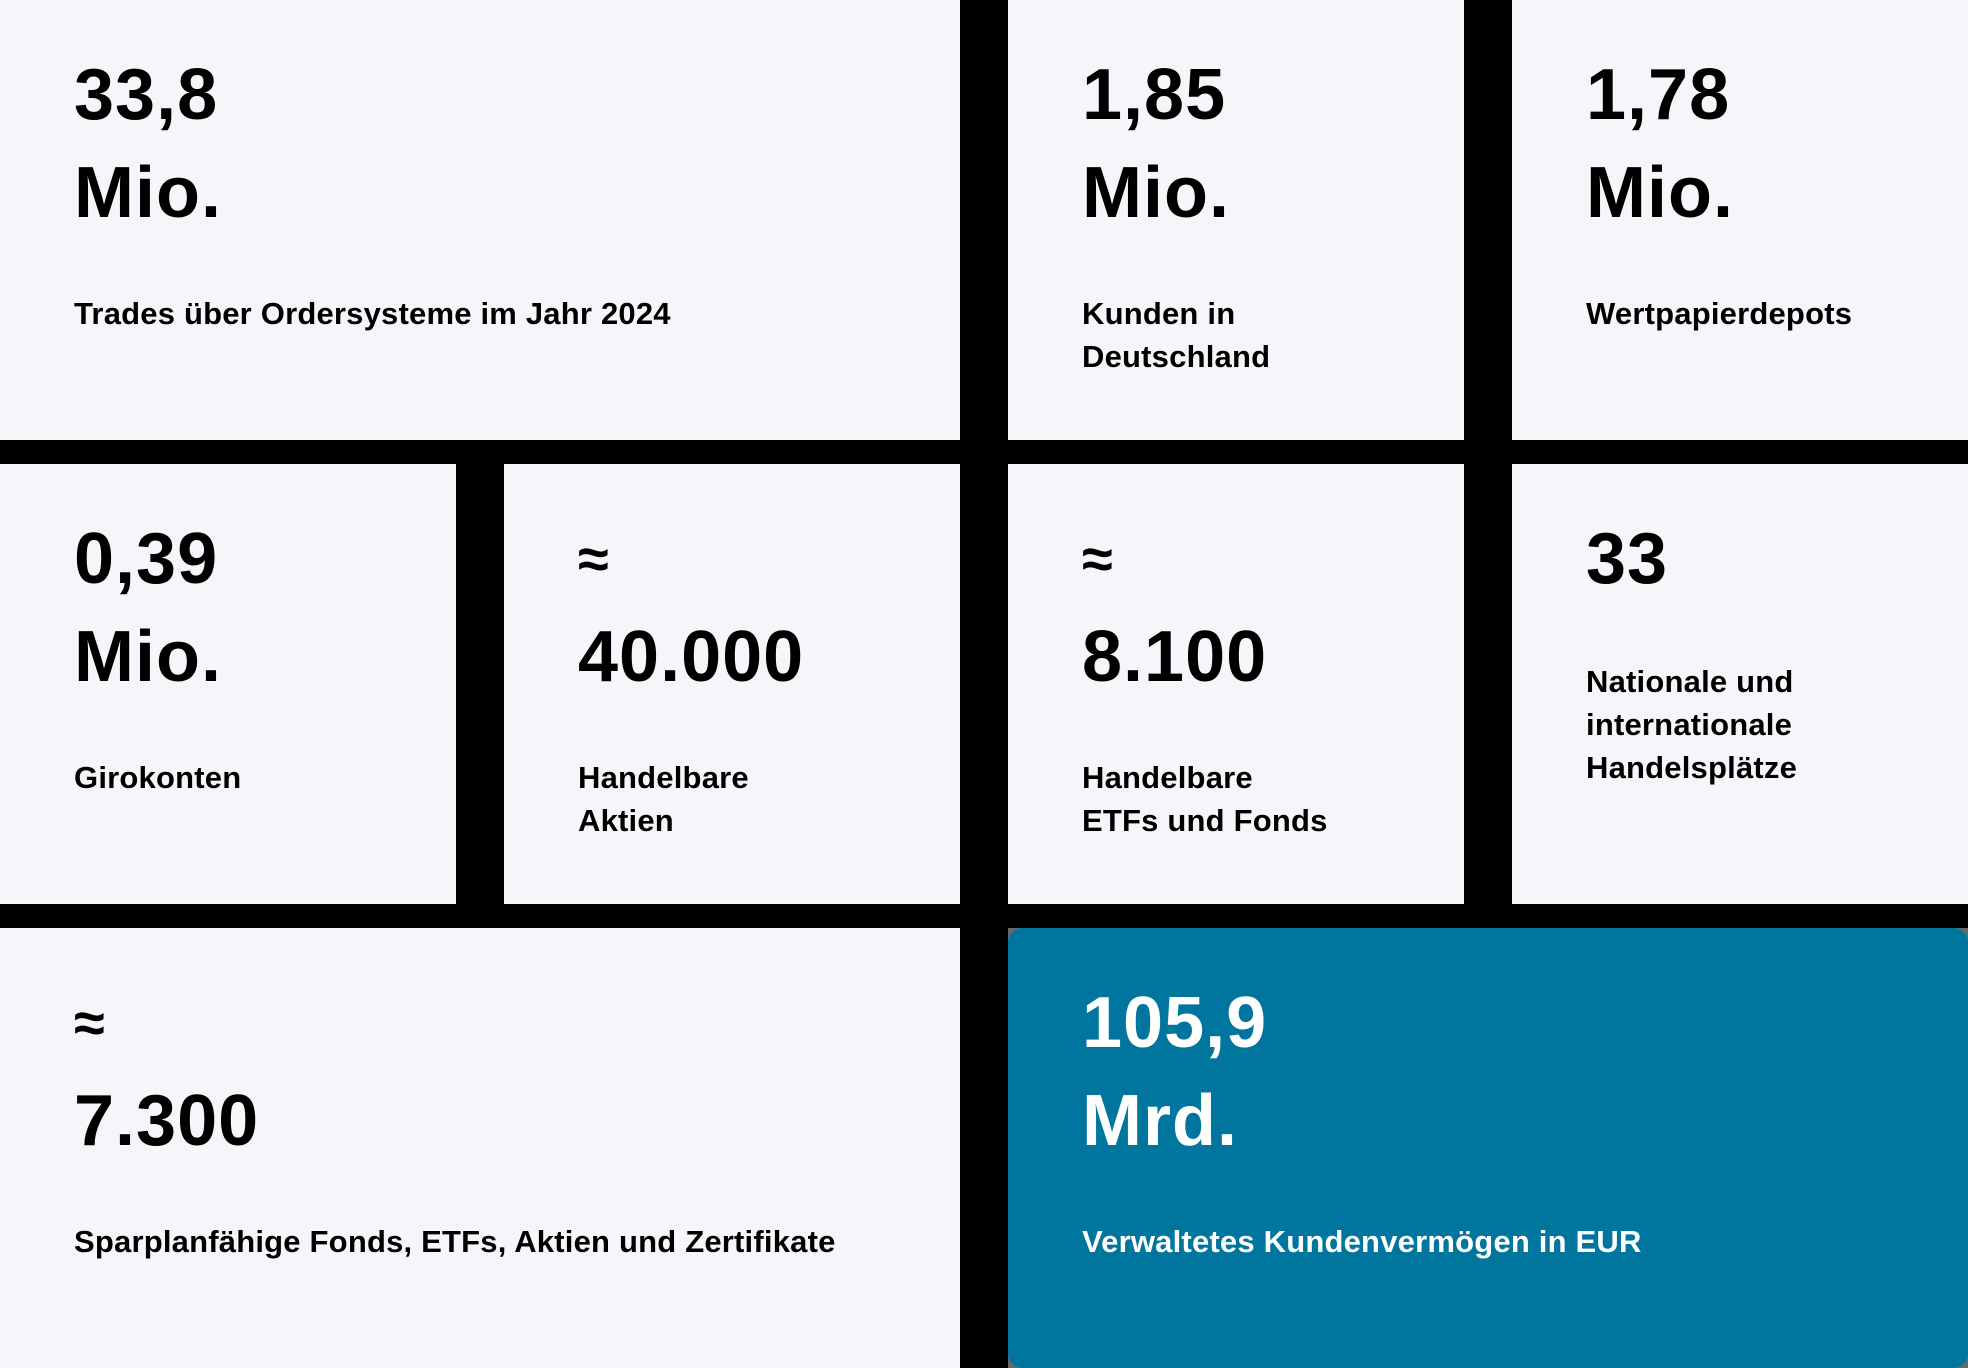  Describe the element at coordinates (1236, 220) in the screenshot. I see `stat-card-customers: 1,85 Mio. Kunden in Deutschland` at that location.